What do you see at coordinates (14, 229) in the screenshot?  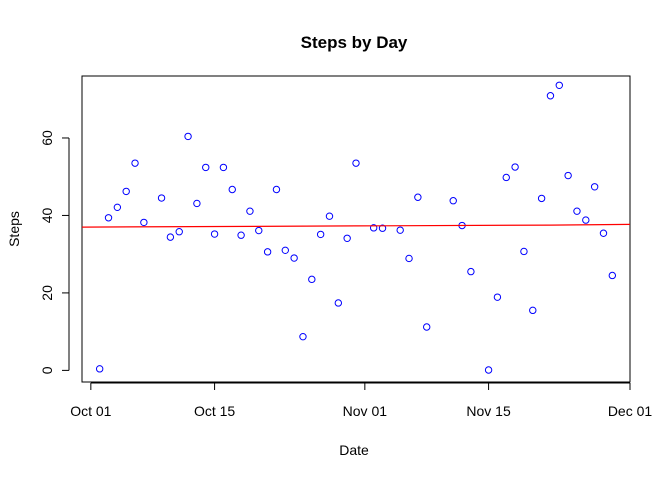 I see `y-axis-label: Steps` at bounding box center [14, 229].